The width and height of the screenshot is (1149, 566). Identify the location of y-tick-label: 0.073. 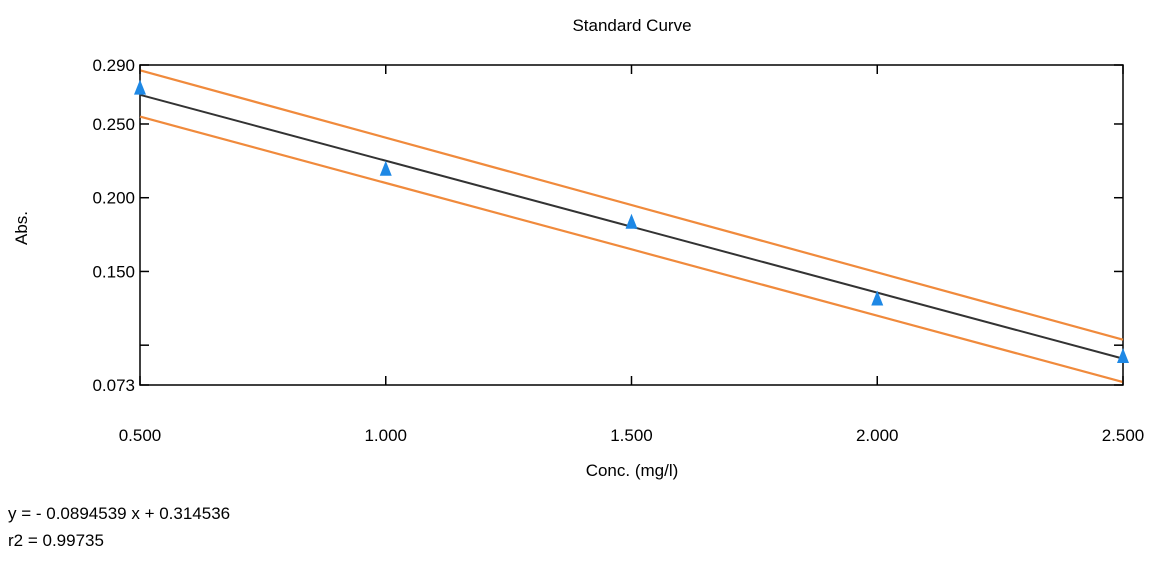
(113, 385).